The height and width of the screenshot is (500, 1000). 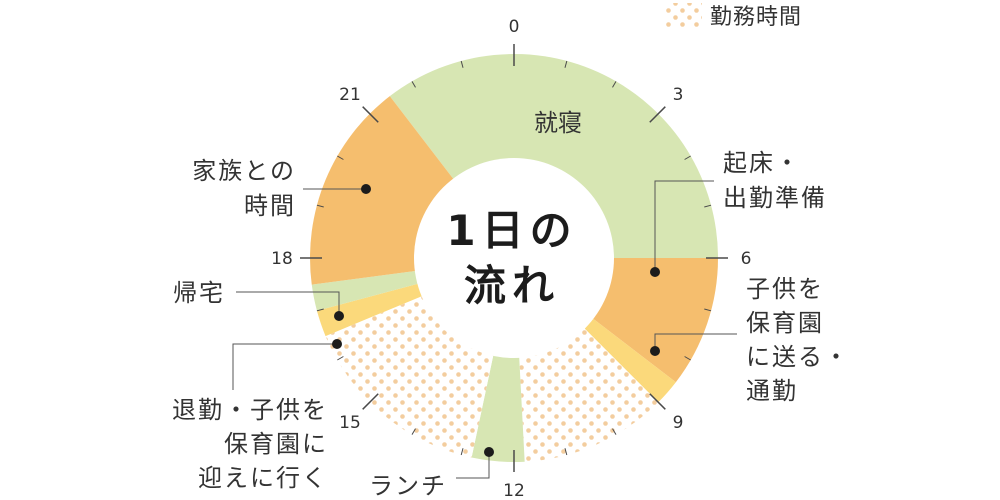 I want to click on donut-hole, so click(x=514, y=258).